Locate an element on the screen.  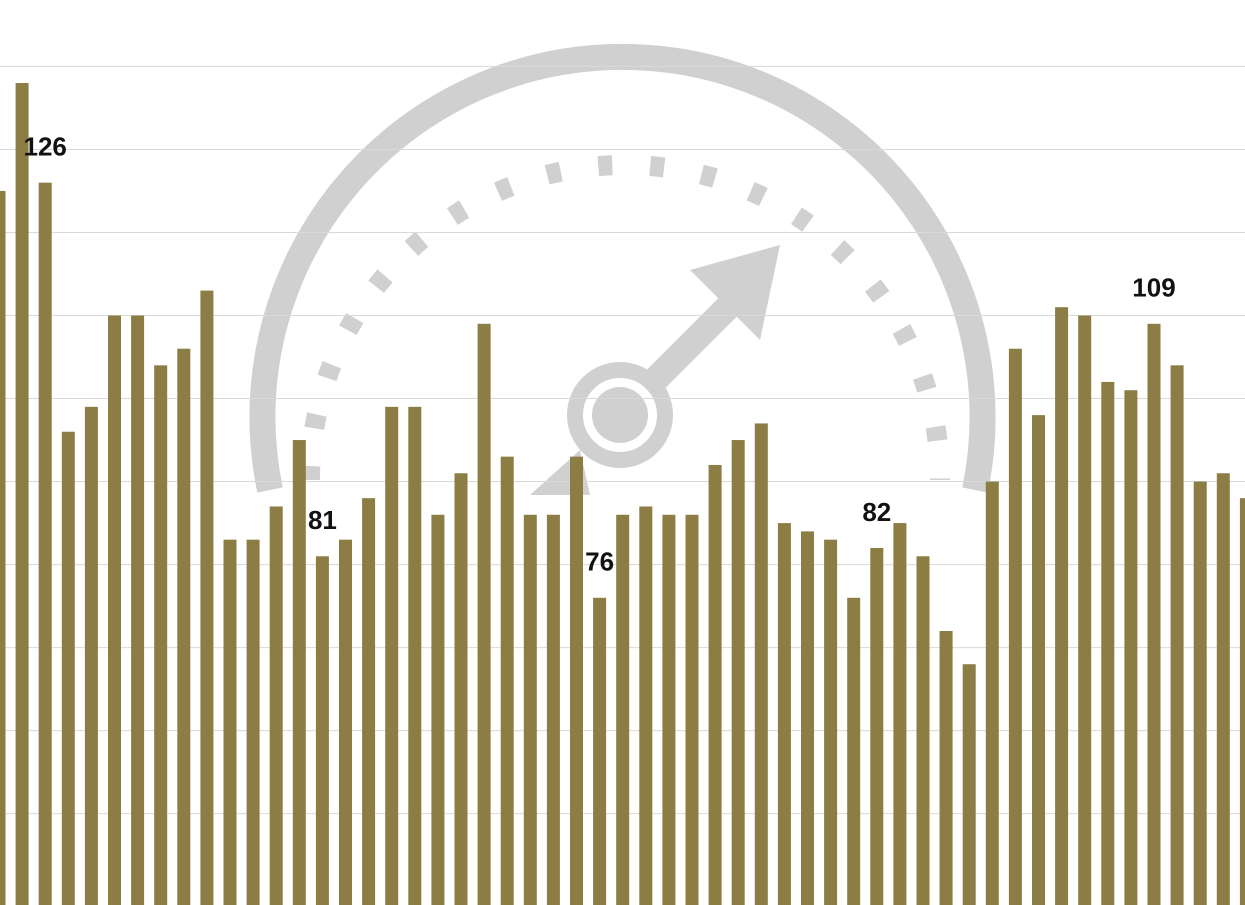
value-label: 109 is located at coordinates (1153, 288).